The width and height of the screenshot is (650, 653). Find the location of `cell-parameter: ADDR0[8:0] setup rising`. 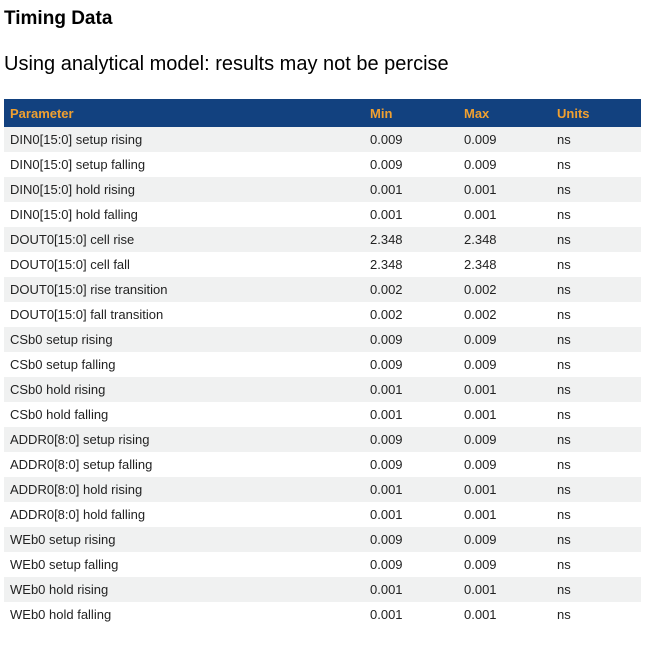

cell-parameter: ADDR0[8:0] setup rising is located at coordinates (80, 439).